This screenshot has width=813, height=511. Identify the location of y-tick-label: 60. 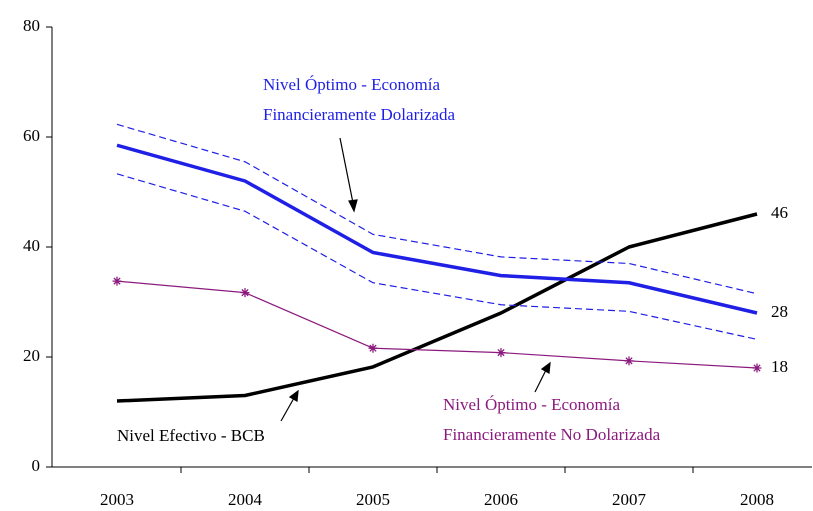
(31, 135).